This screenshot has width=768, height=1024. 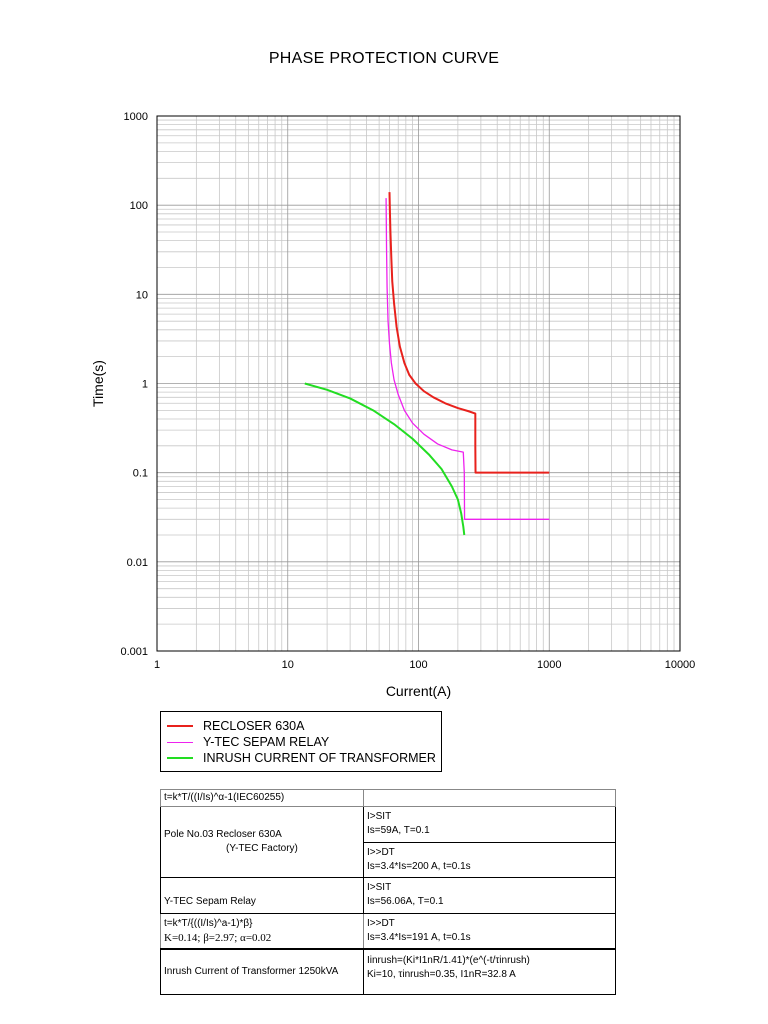 I want to click on table-cell, so click(x=489, y=798).